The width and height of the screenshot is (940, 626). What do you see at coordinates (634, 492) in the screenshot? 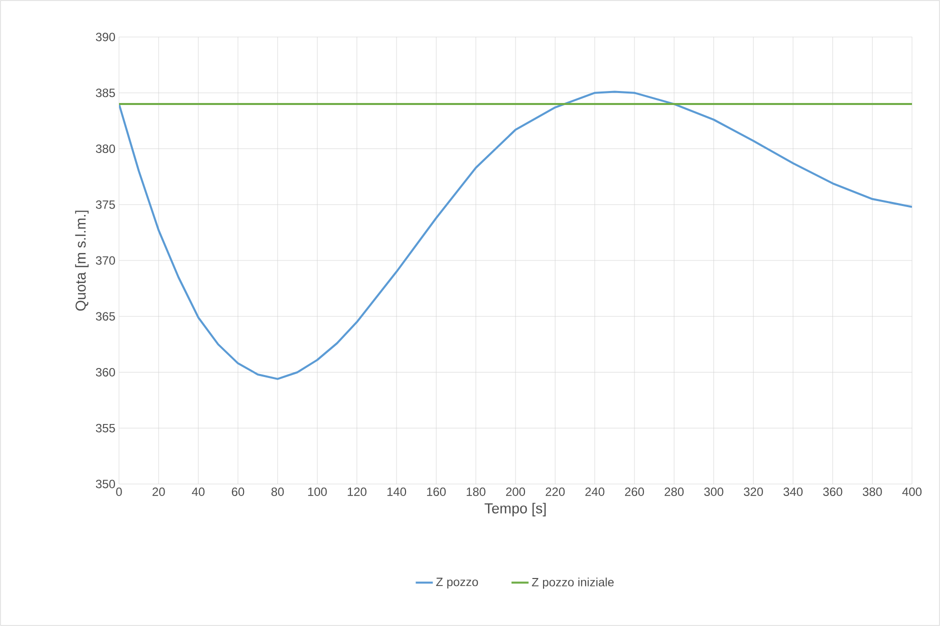
I see `x-tick-label: 260` at bounding box center [634, 492].